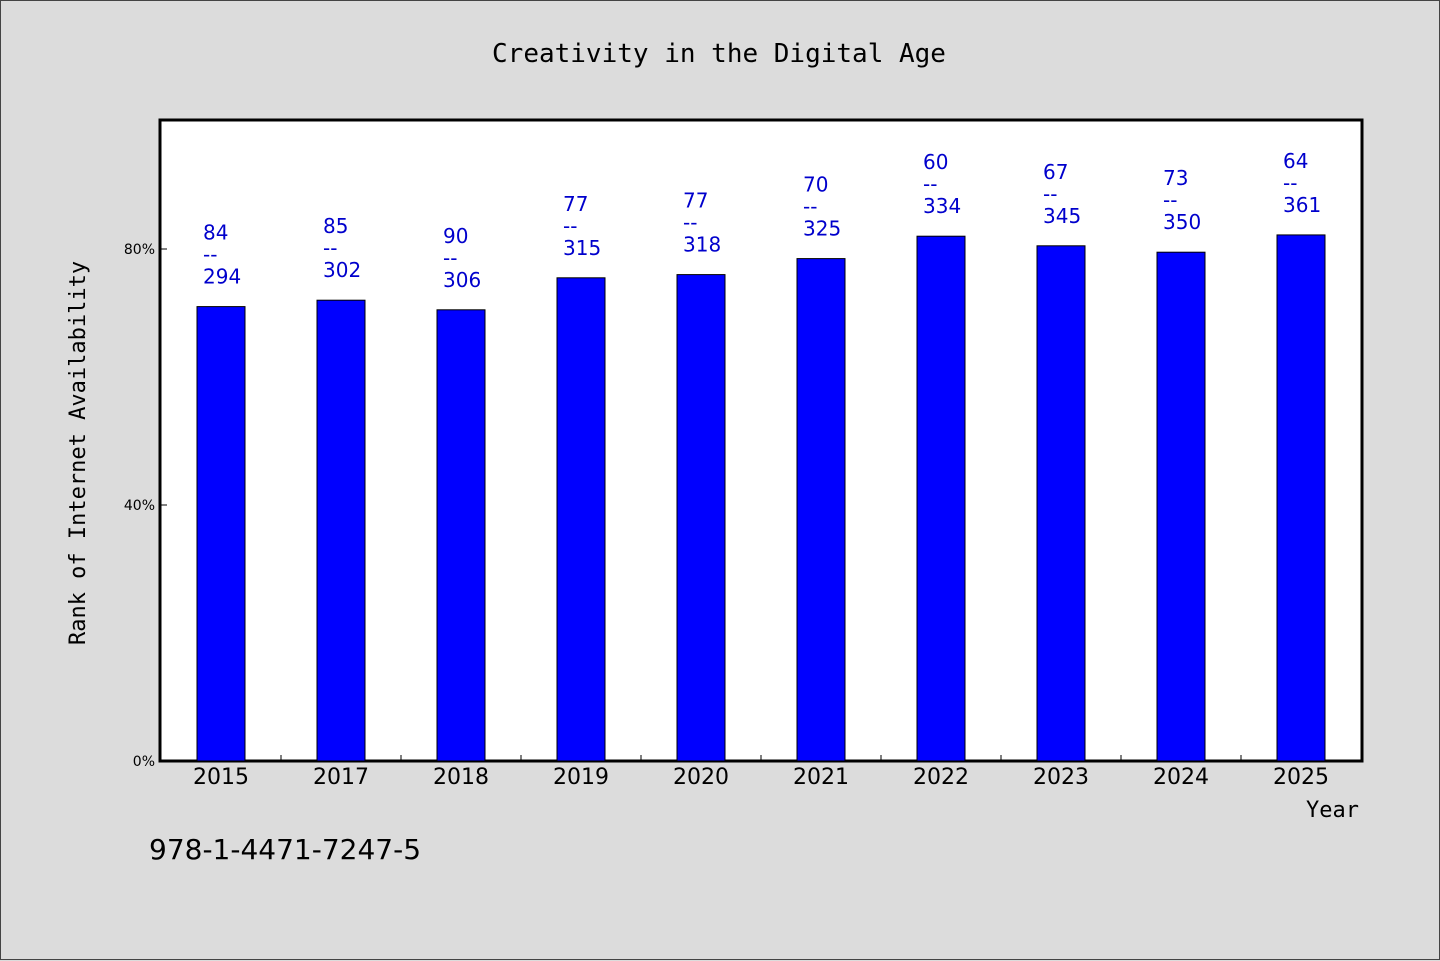  I want to click on data-label-top: 85, so click(335, 226).